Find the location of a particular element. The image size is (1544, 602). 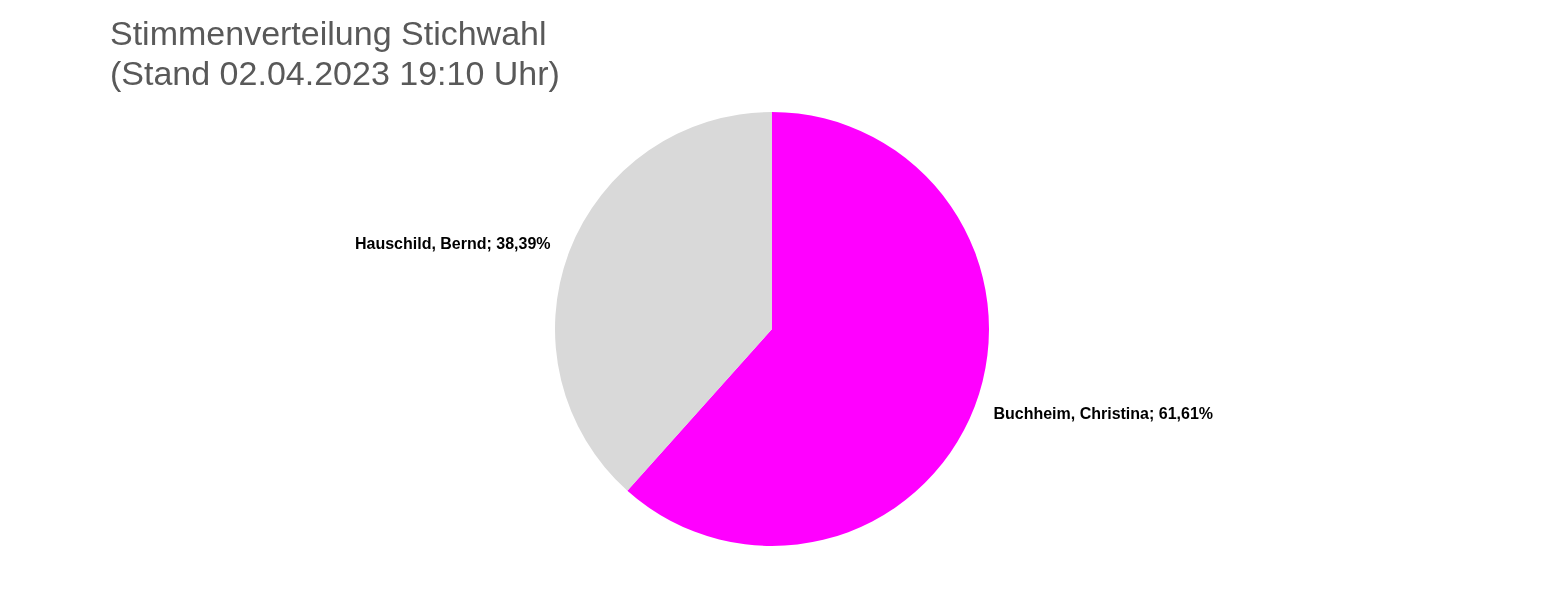

slice-label: Buchheim, Christina; 61,61% is located at coordinates (1103, 413).